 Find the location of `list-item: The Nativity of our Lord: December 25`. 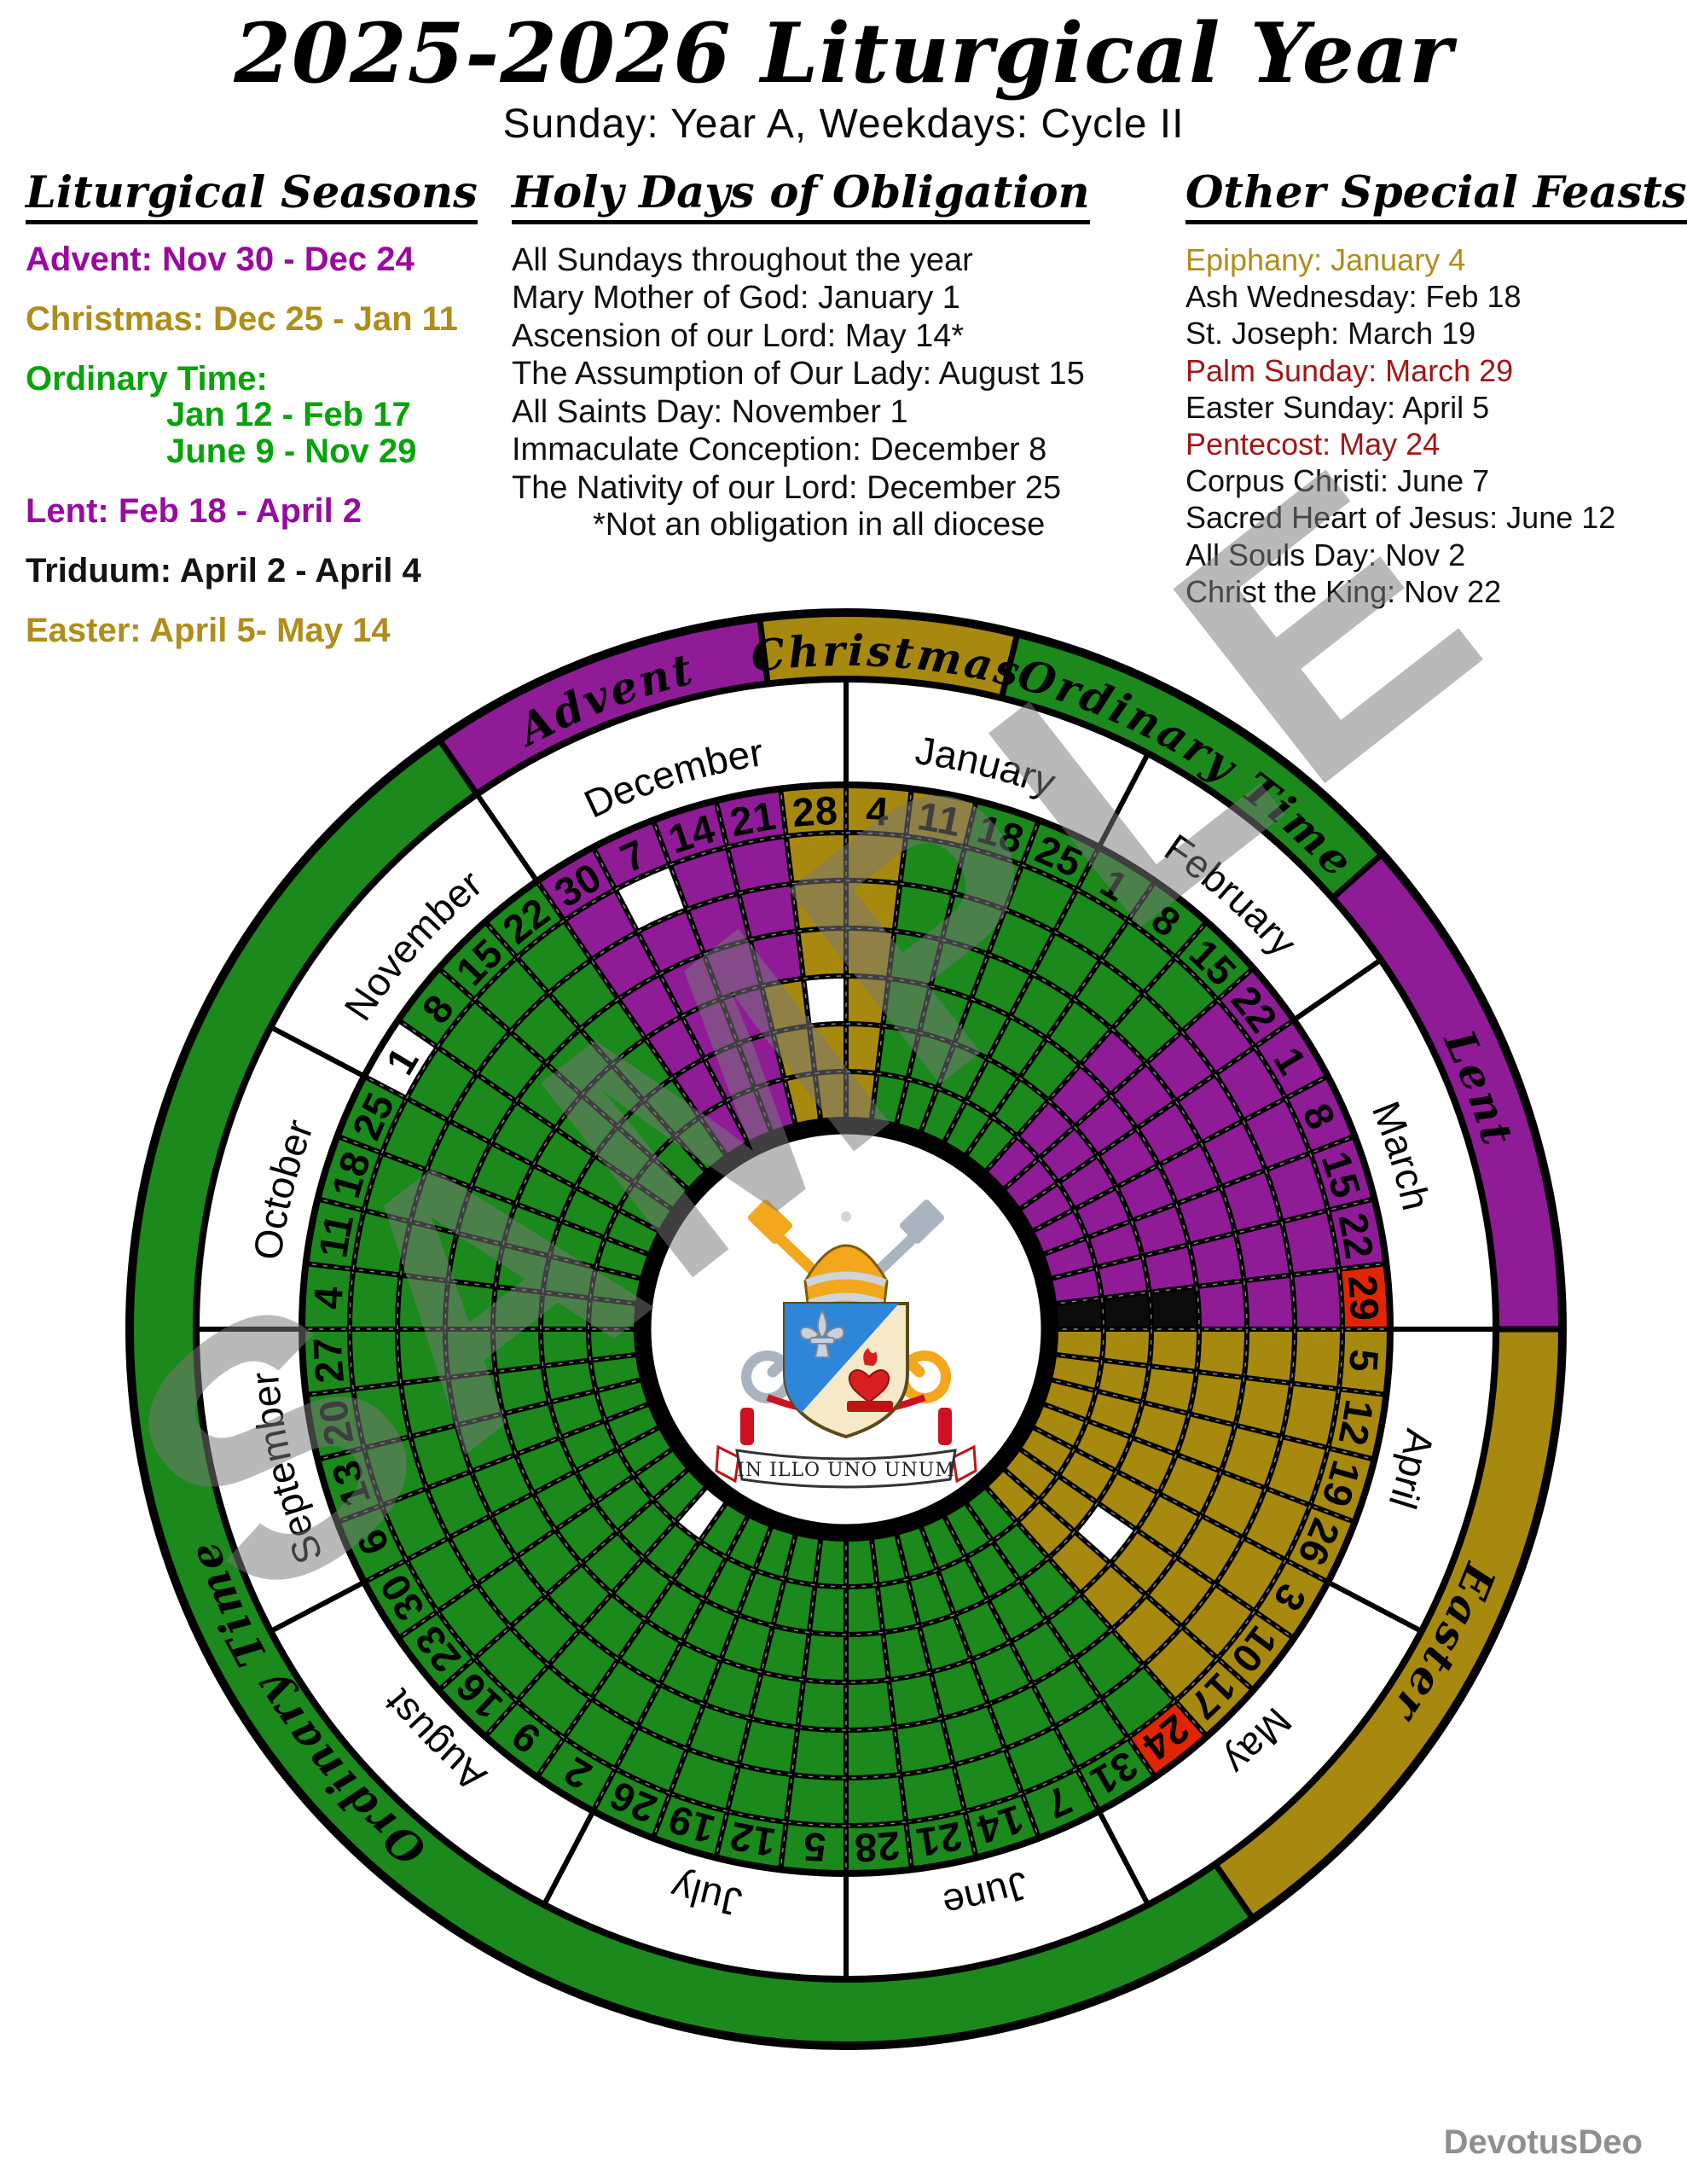

list-item: The Nativity of our Lord: December 25 is located at coordinates (787, 487).